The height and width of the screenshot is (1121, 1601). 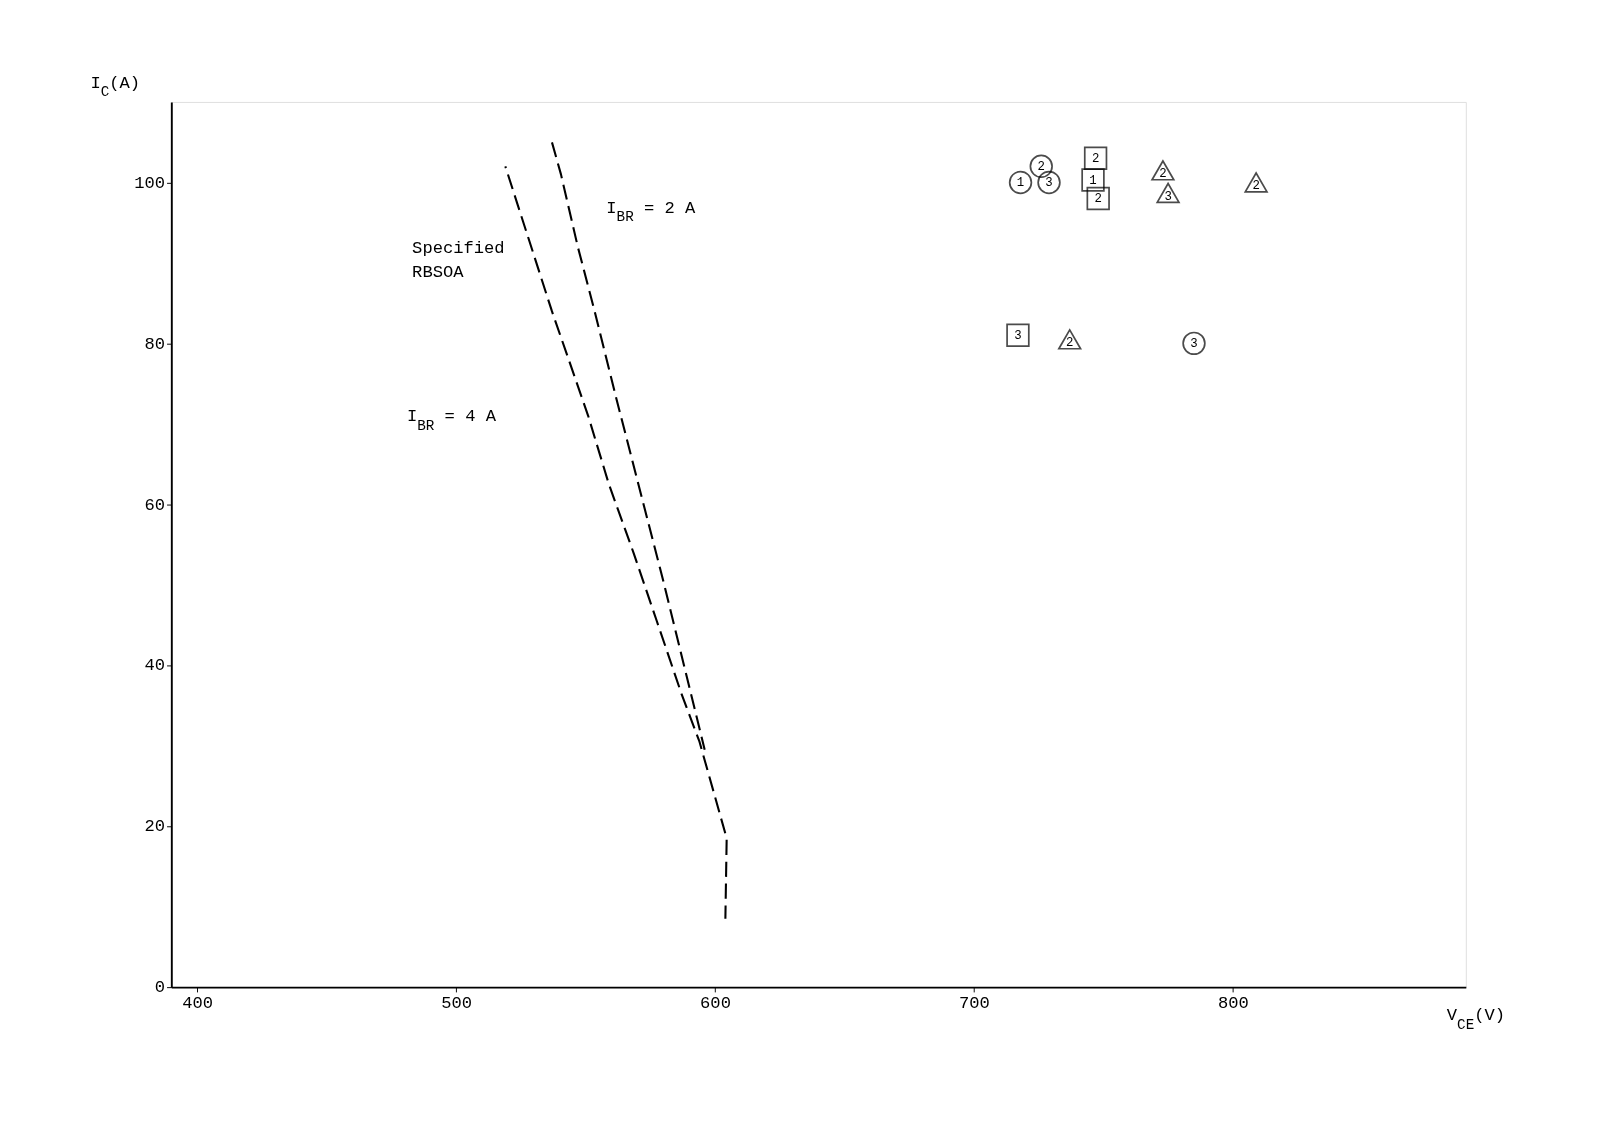 What do you see at coordinates (198, 1003) in the screenshot?
I see `x-tick-label: 400` at bounding box center [198, 1003].